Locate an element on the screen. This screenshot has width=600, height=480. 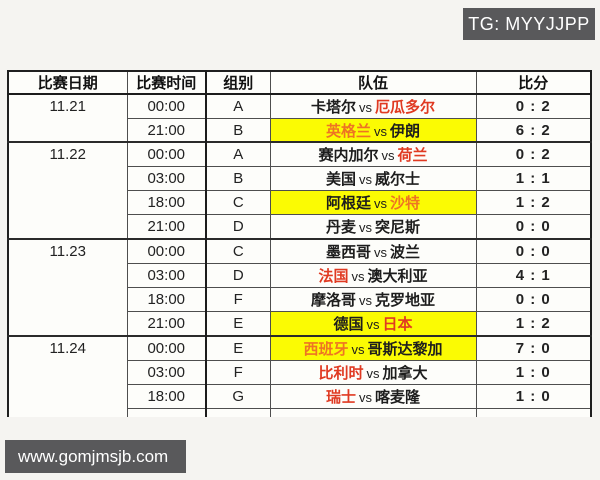
column-header-teams: 队伍 is located at coordinates (373, 82).